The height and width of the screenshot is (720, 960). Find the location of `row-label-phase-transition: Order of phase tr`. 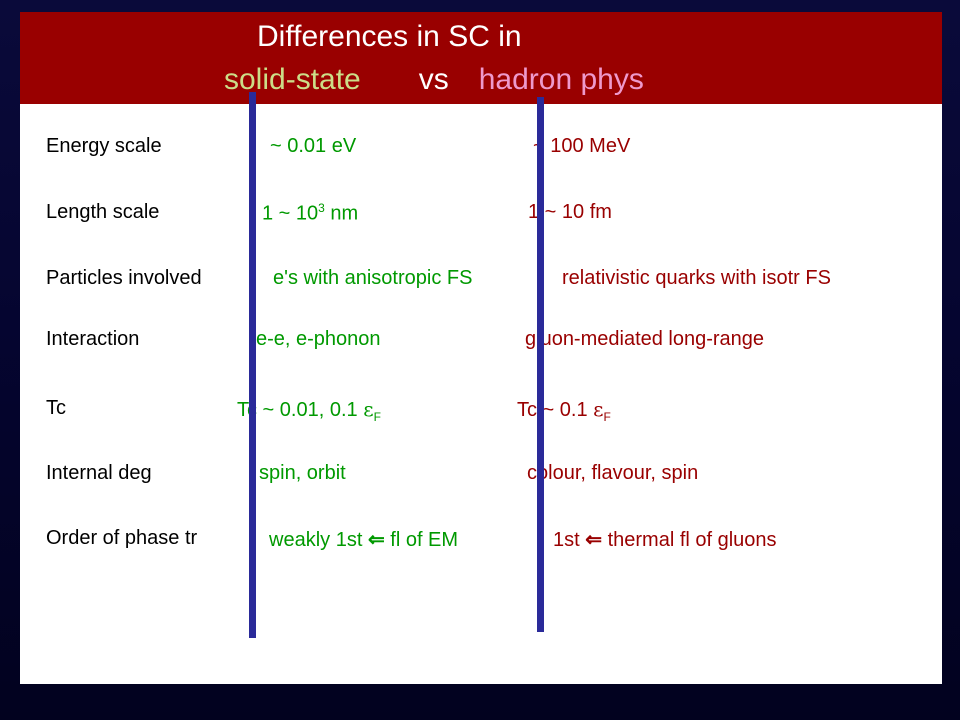

row-label-phase-transition: Order of phase tr is located at coordinates (122, 538).